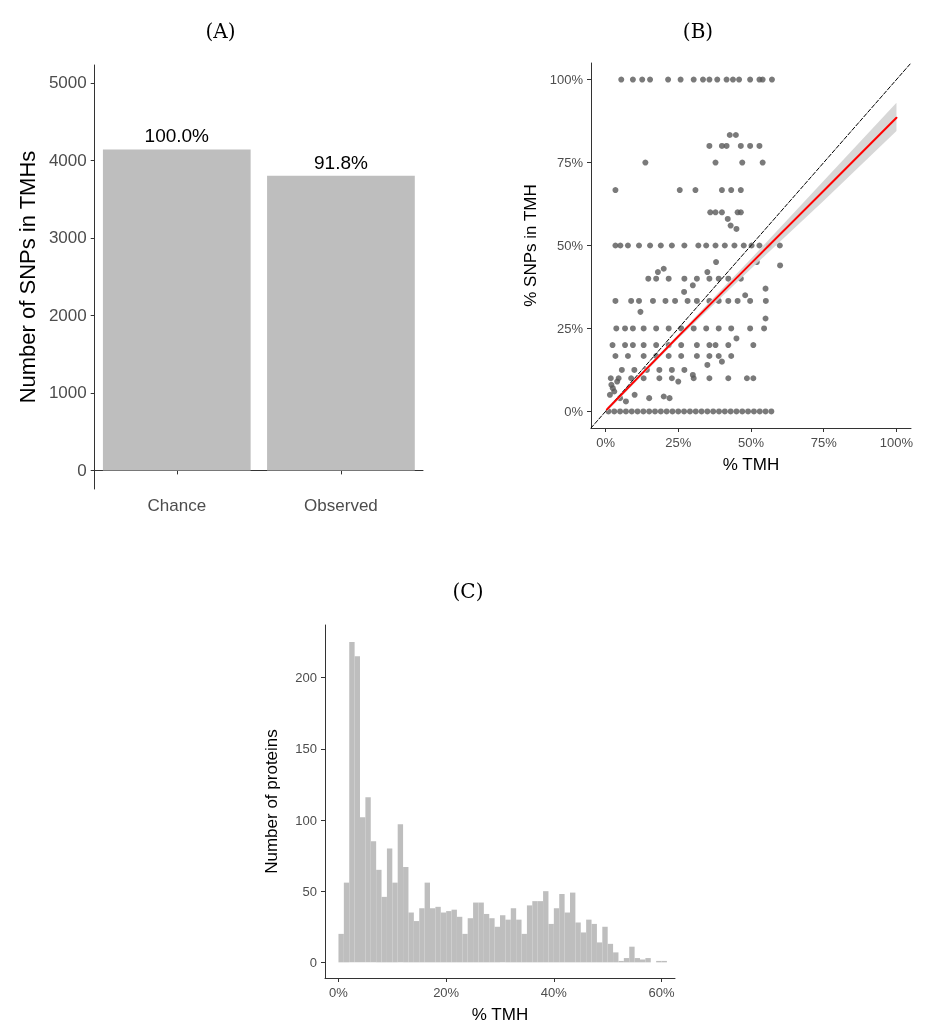  Describe the element at coordinates (661, 992) in the screenshot. I see `x-tick-label: 60%` at that location.